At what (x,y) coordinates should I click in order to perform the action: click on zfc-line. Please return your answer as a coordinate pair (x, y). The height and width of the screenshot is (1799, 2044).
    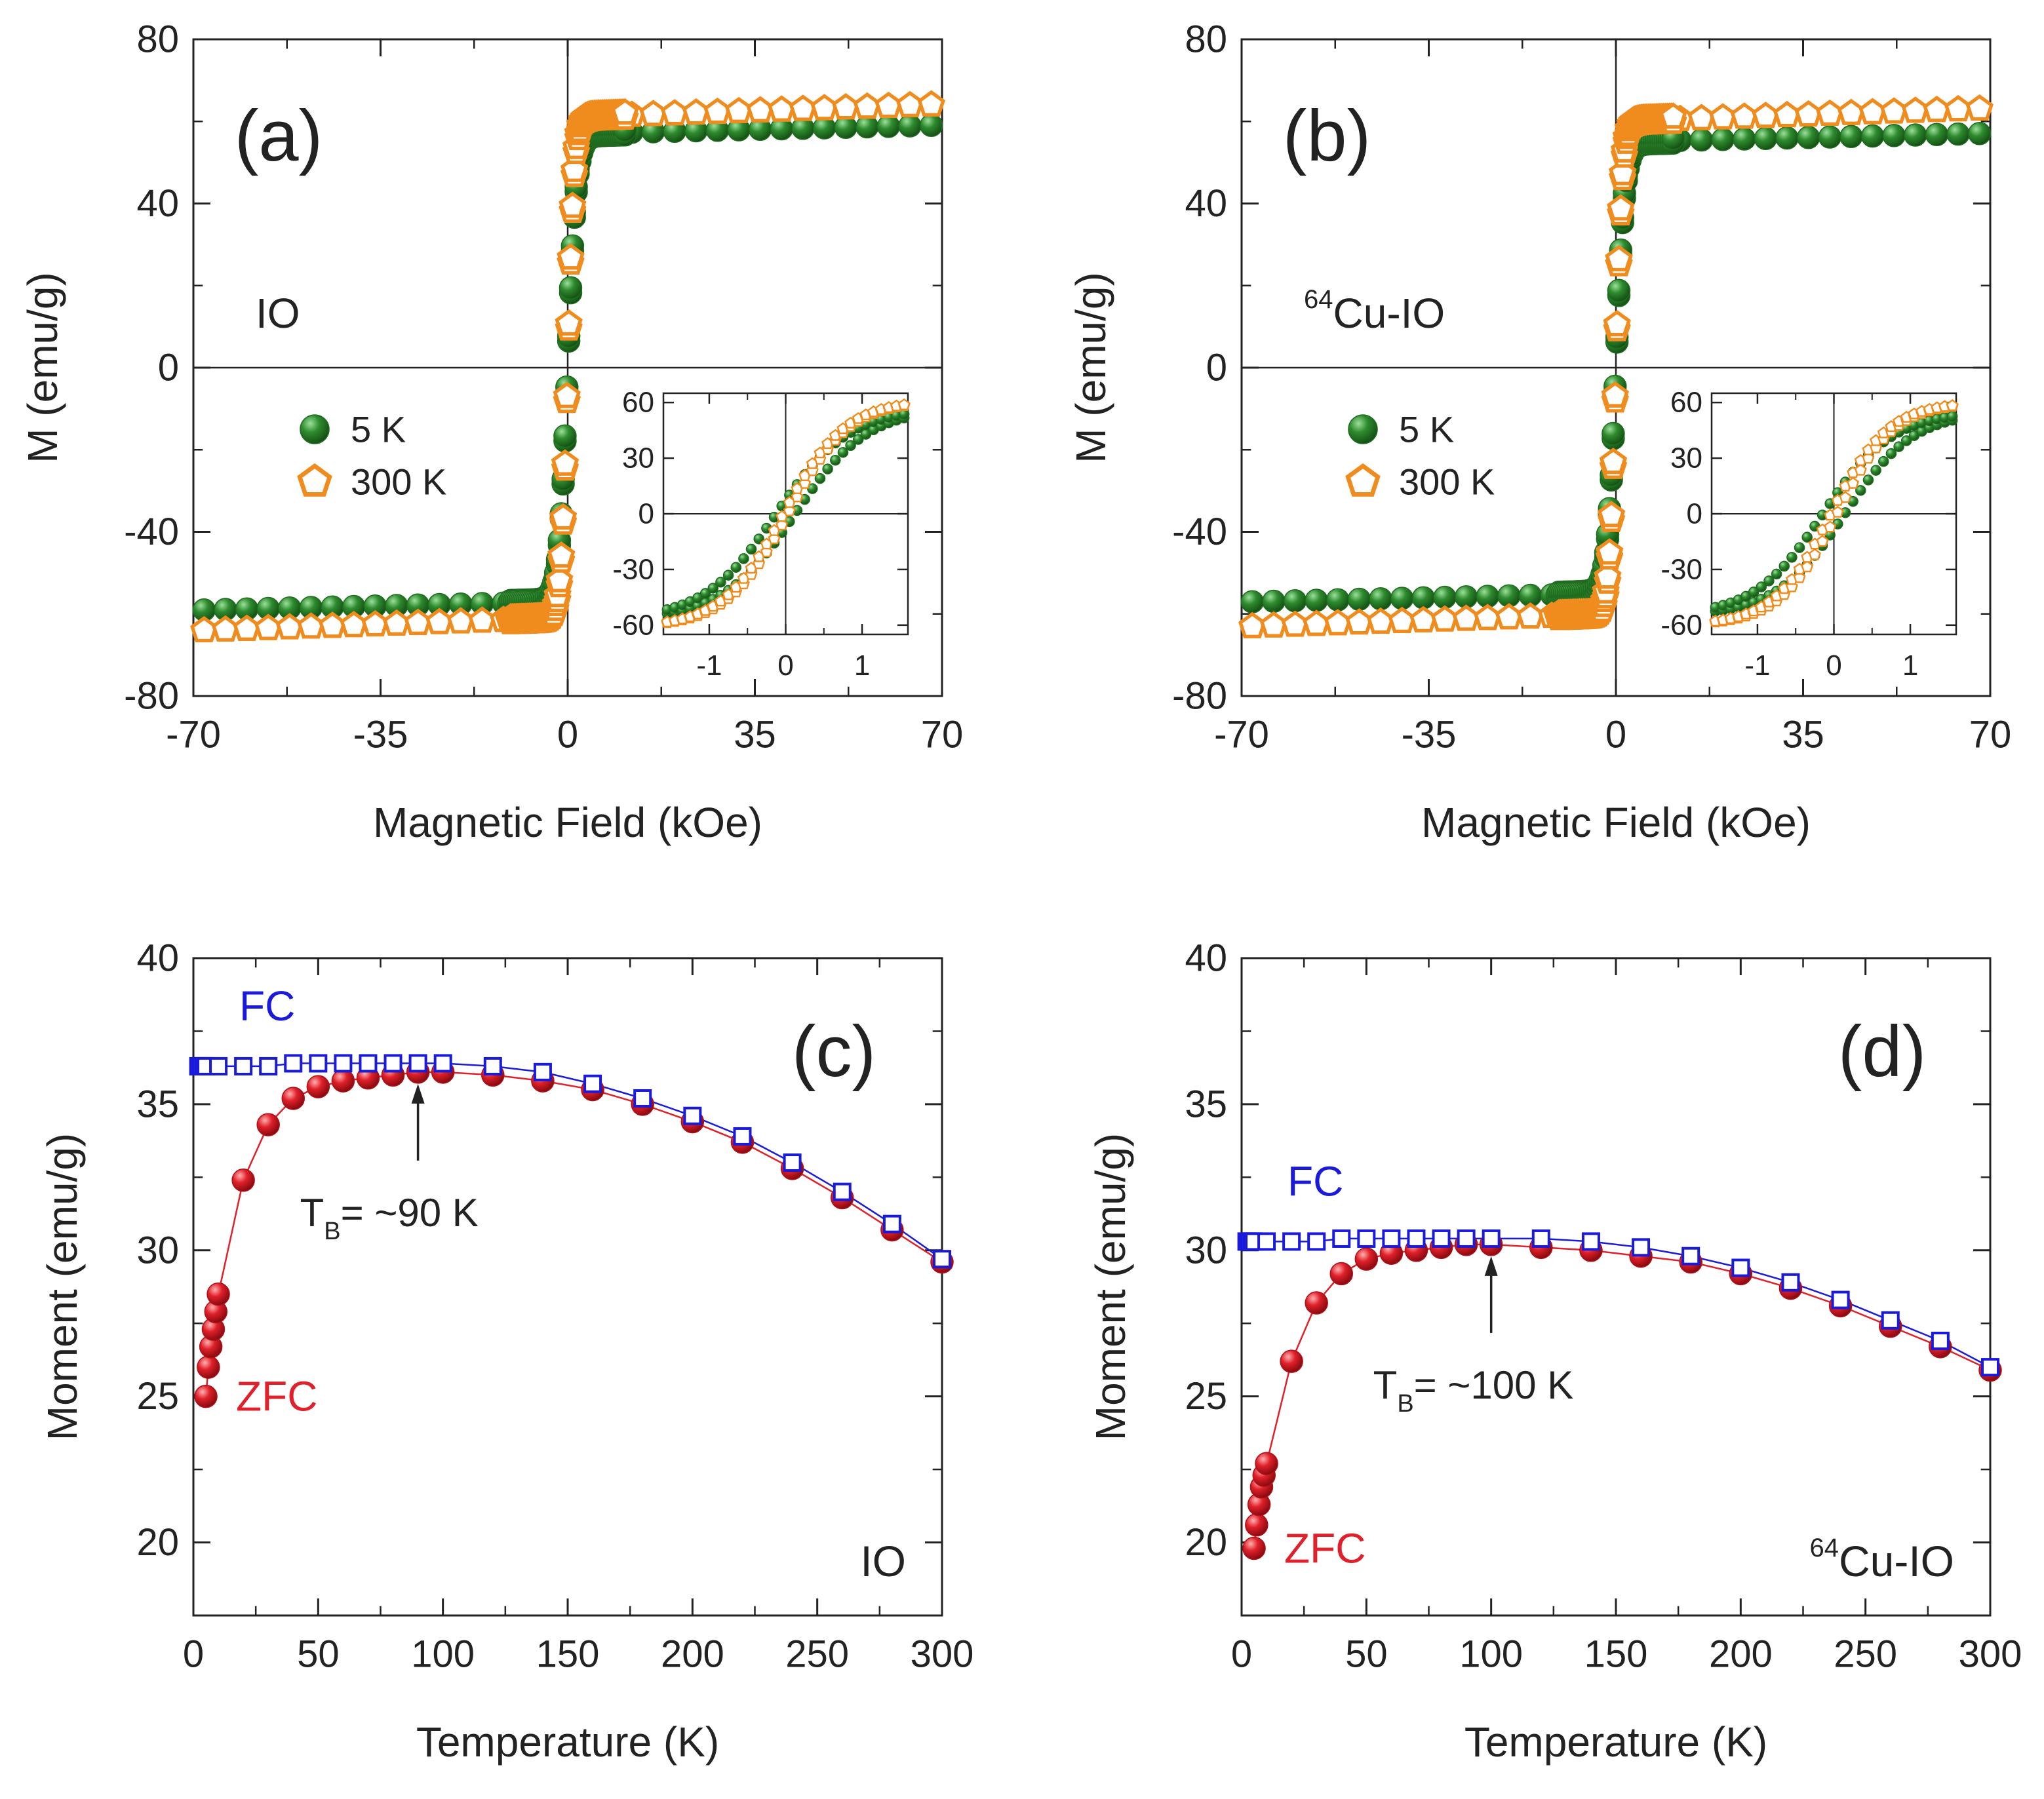
    Looking at the image, I should click on (1622, 1396).